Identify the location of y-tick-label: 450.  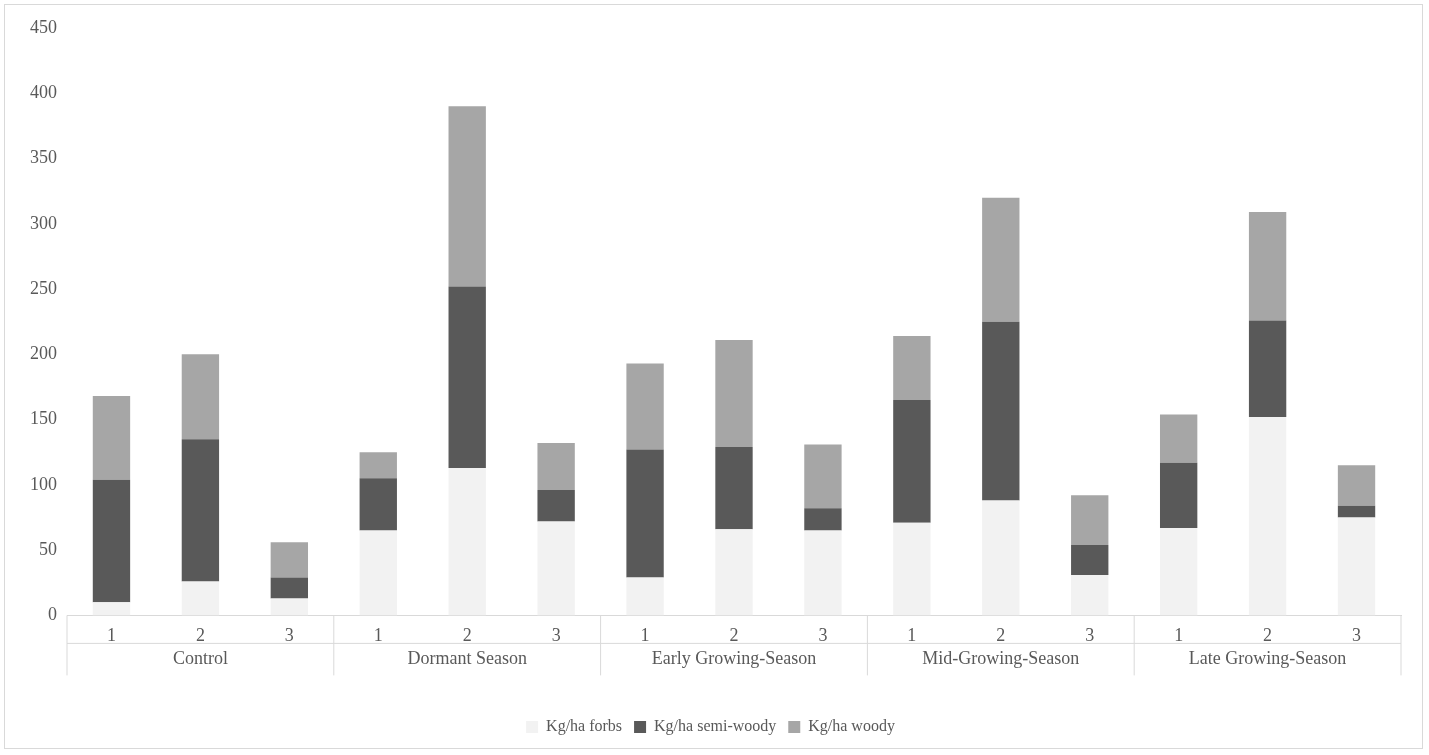
(43, 26).